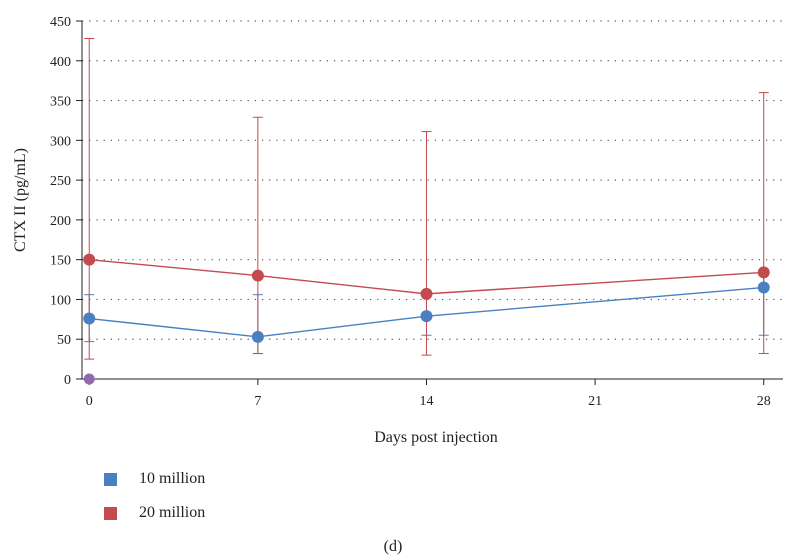 This screenshot has width=786, height=560. Describe the element at coordinates (60, 102) in the screenshot. I see `y-tick-label: 350` at that location.